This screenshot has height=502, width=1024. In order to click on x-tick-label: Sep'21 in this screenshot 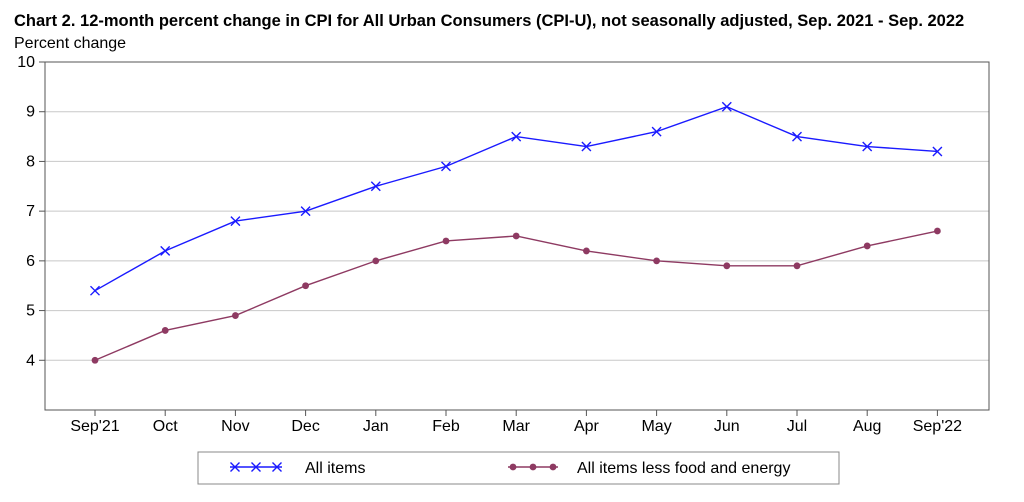, I will do `click(94, 426)`.